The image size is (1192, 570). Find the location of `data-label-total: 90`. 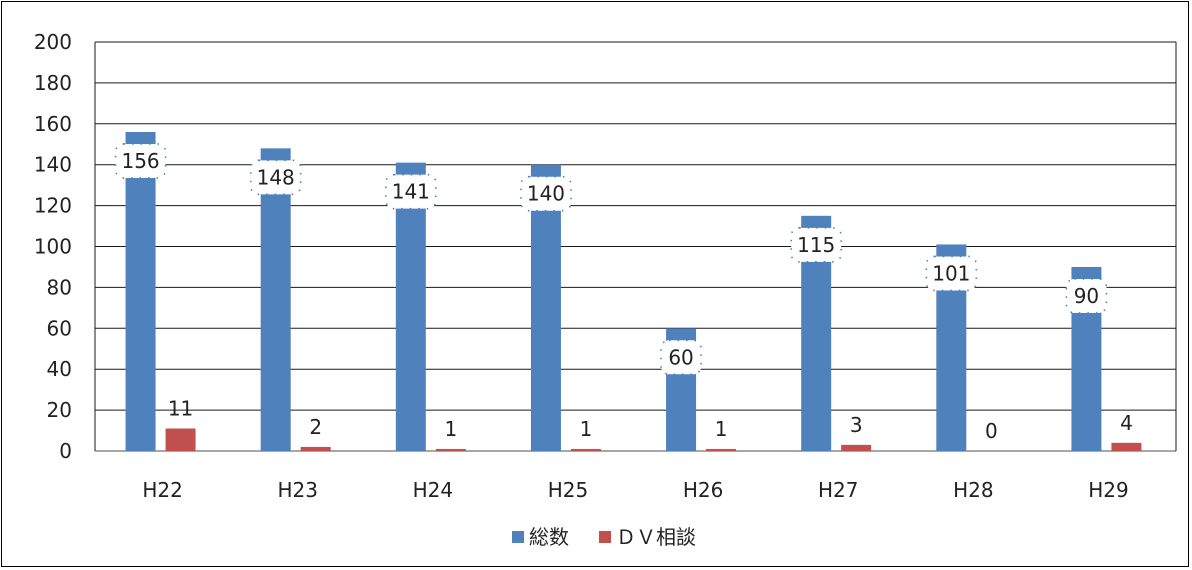

data-label-total: 90 is located at coordinates (1086, 296).